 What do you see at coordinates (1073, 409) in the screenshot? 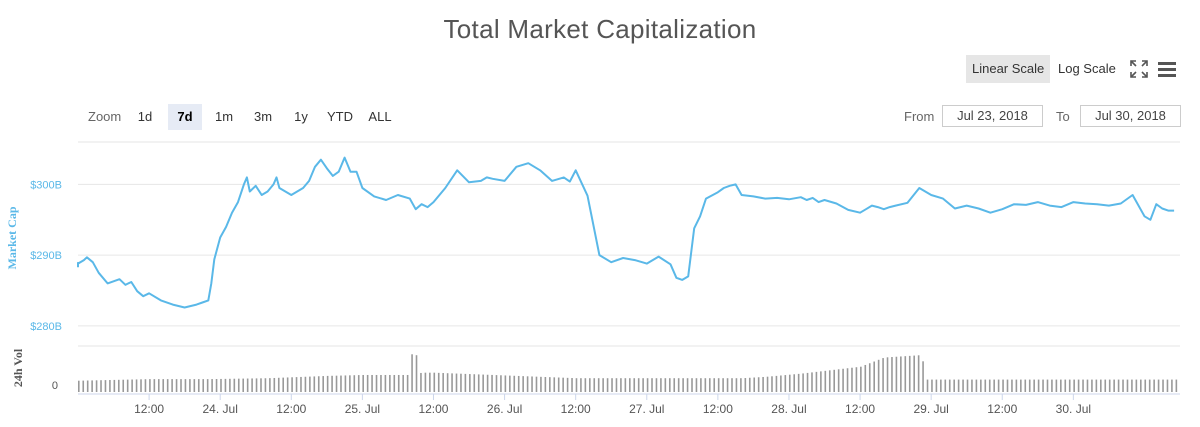
I see `x-tick-label-13: 30. Jul` at bounding box center [1073, 409].